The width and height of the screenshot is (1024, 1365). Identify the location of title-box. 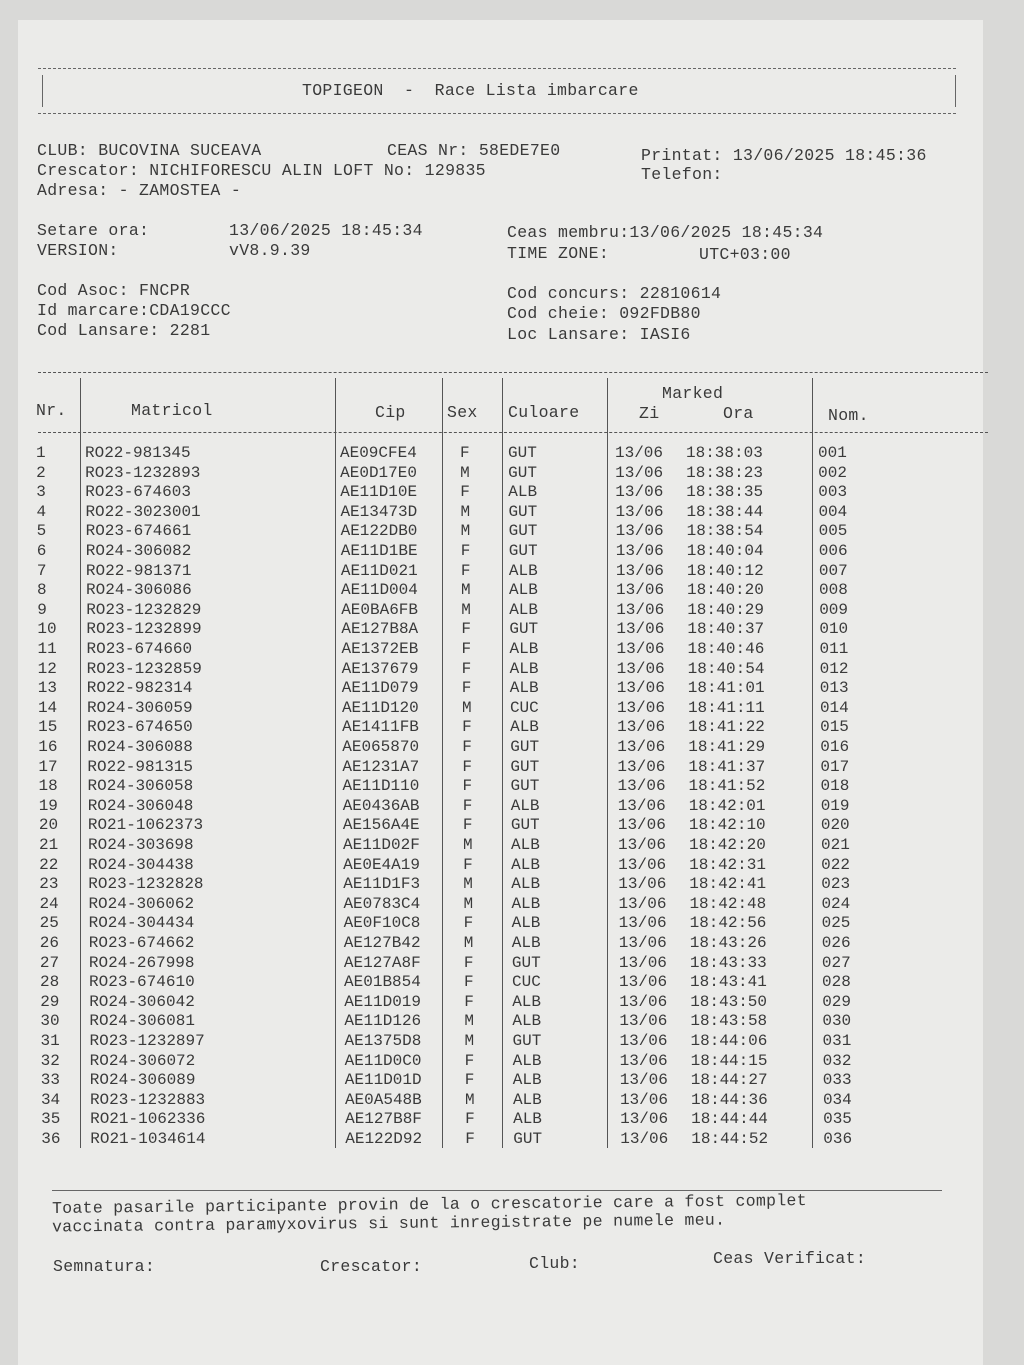
(497, 91).